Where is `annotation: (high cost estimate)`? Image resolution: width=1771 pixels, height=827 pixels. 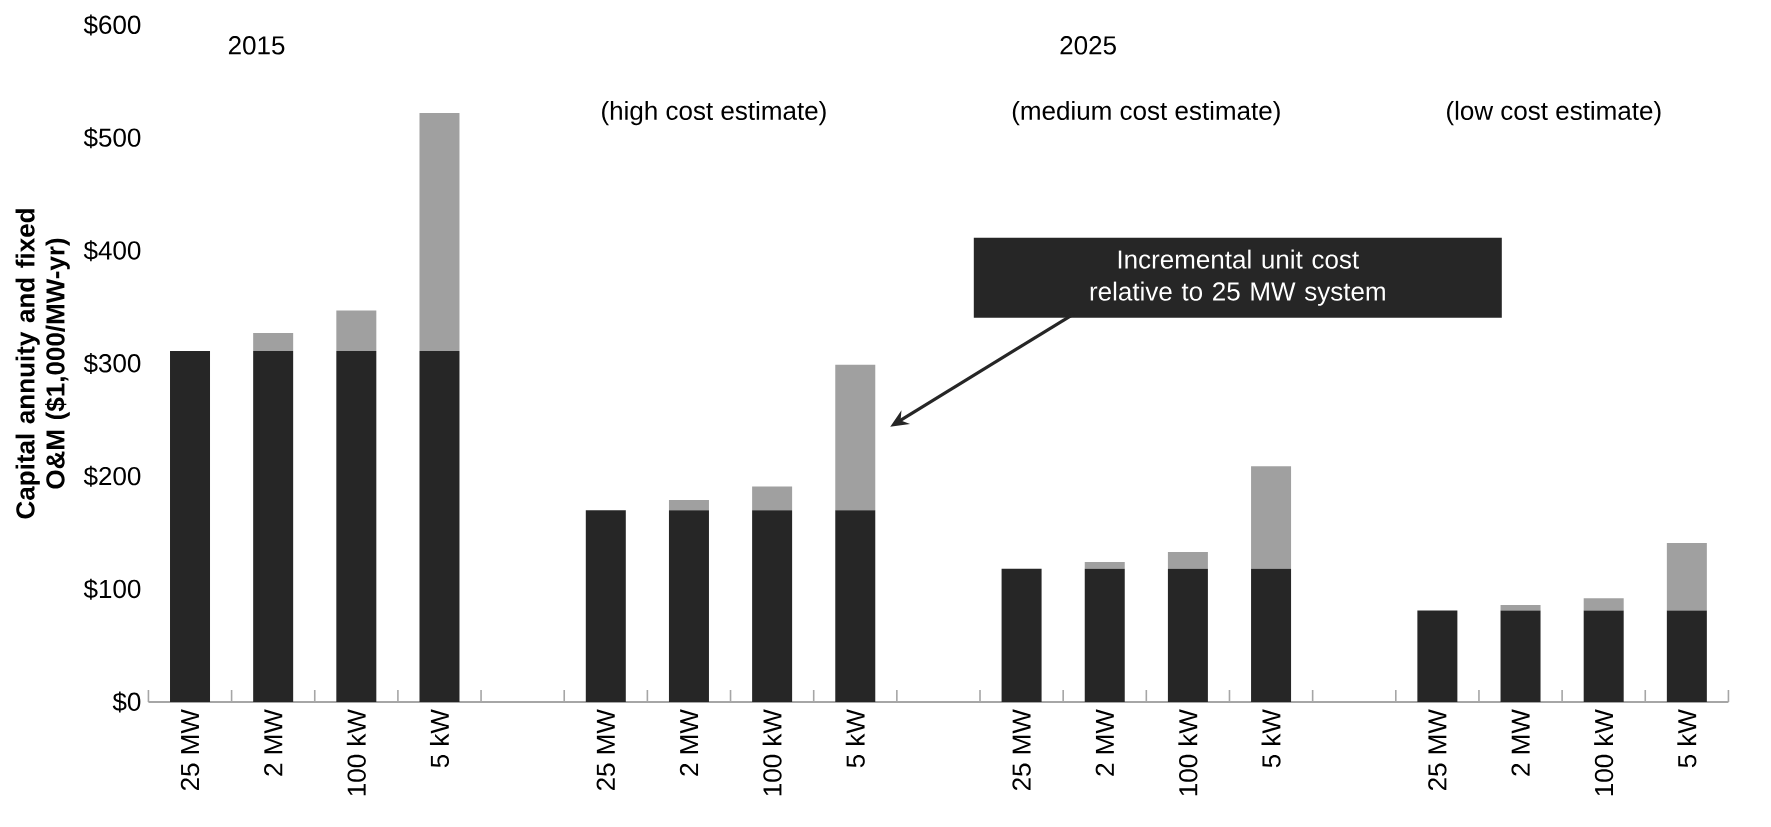
annotation: (high cost estimate) is located at coordinates (714, 113).